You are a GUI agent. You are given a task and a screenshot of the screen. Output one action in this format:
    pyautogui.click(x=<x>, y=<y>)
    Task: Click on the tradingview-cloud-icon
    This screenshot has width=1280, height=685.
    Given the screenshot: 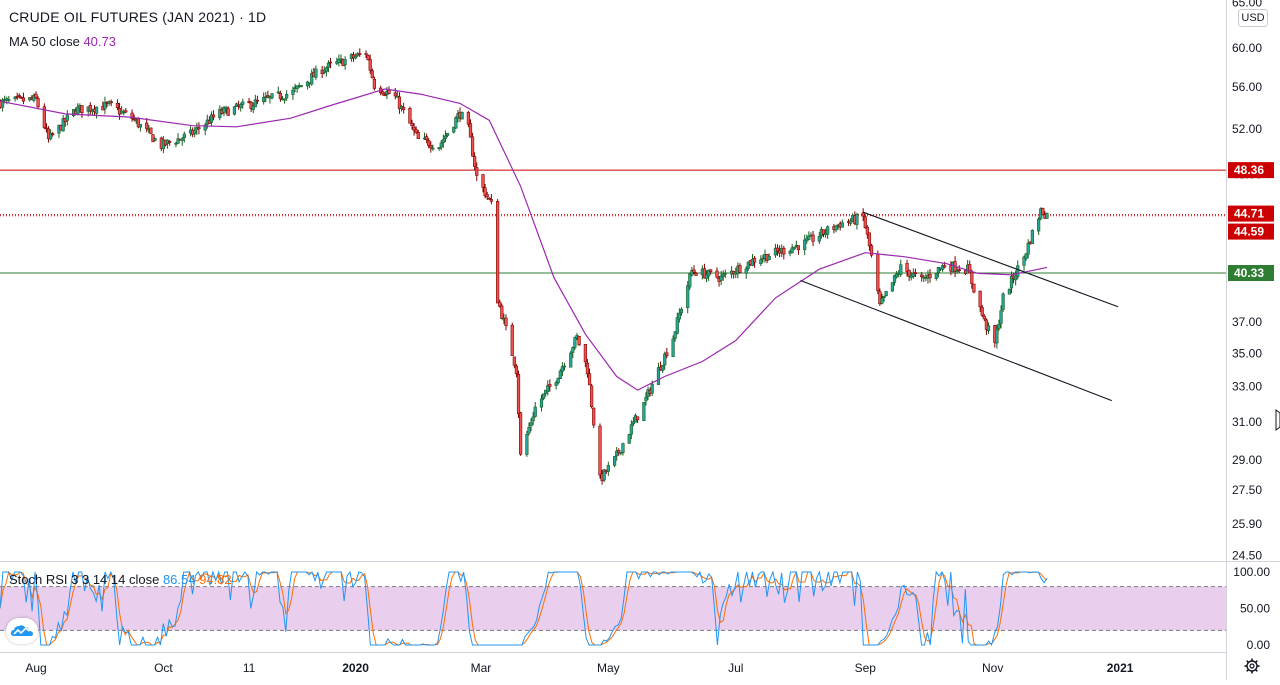 What is the action you would take?
    pyautogui.click(x=22, y=631)
    